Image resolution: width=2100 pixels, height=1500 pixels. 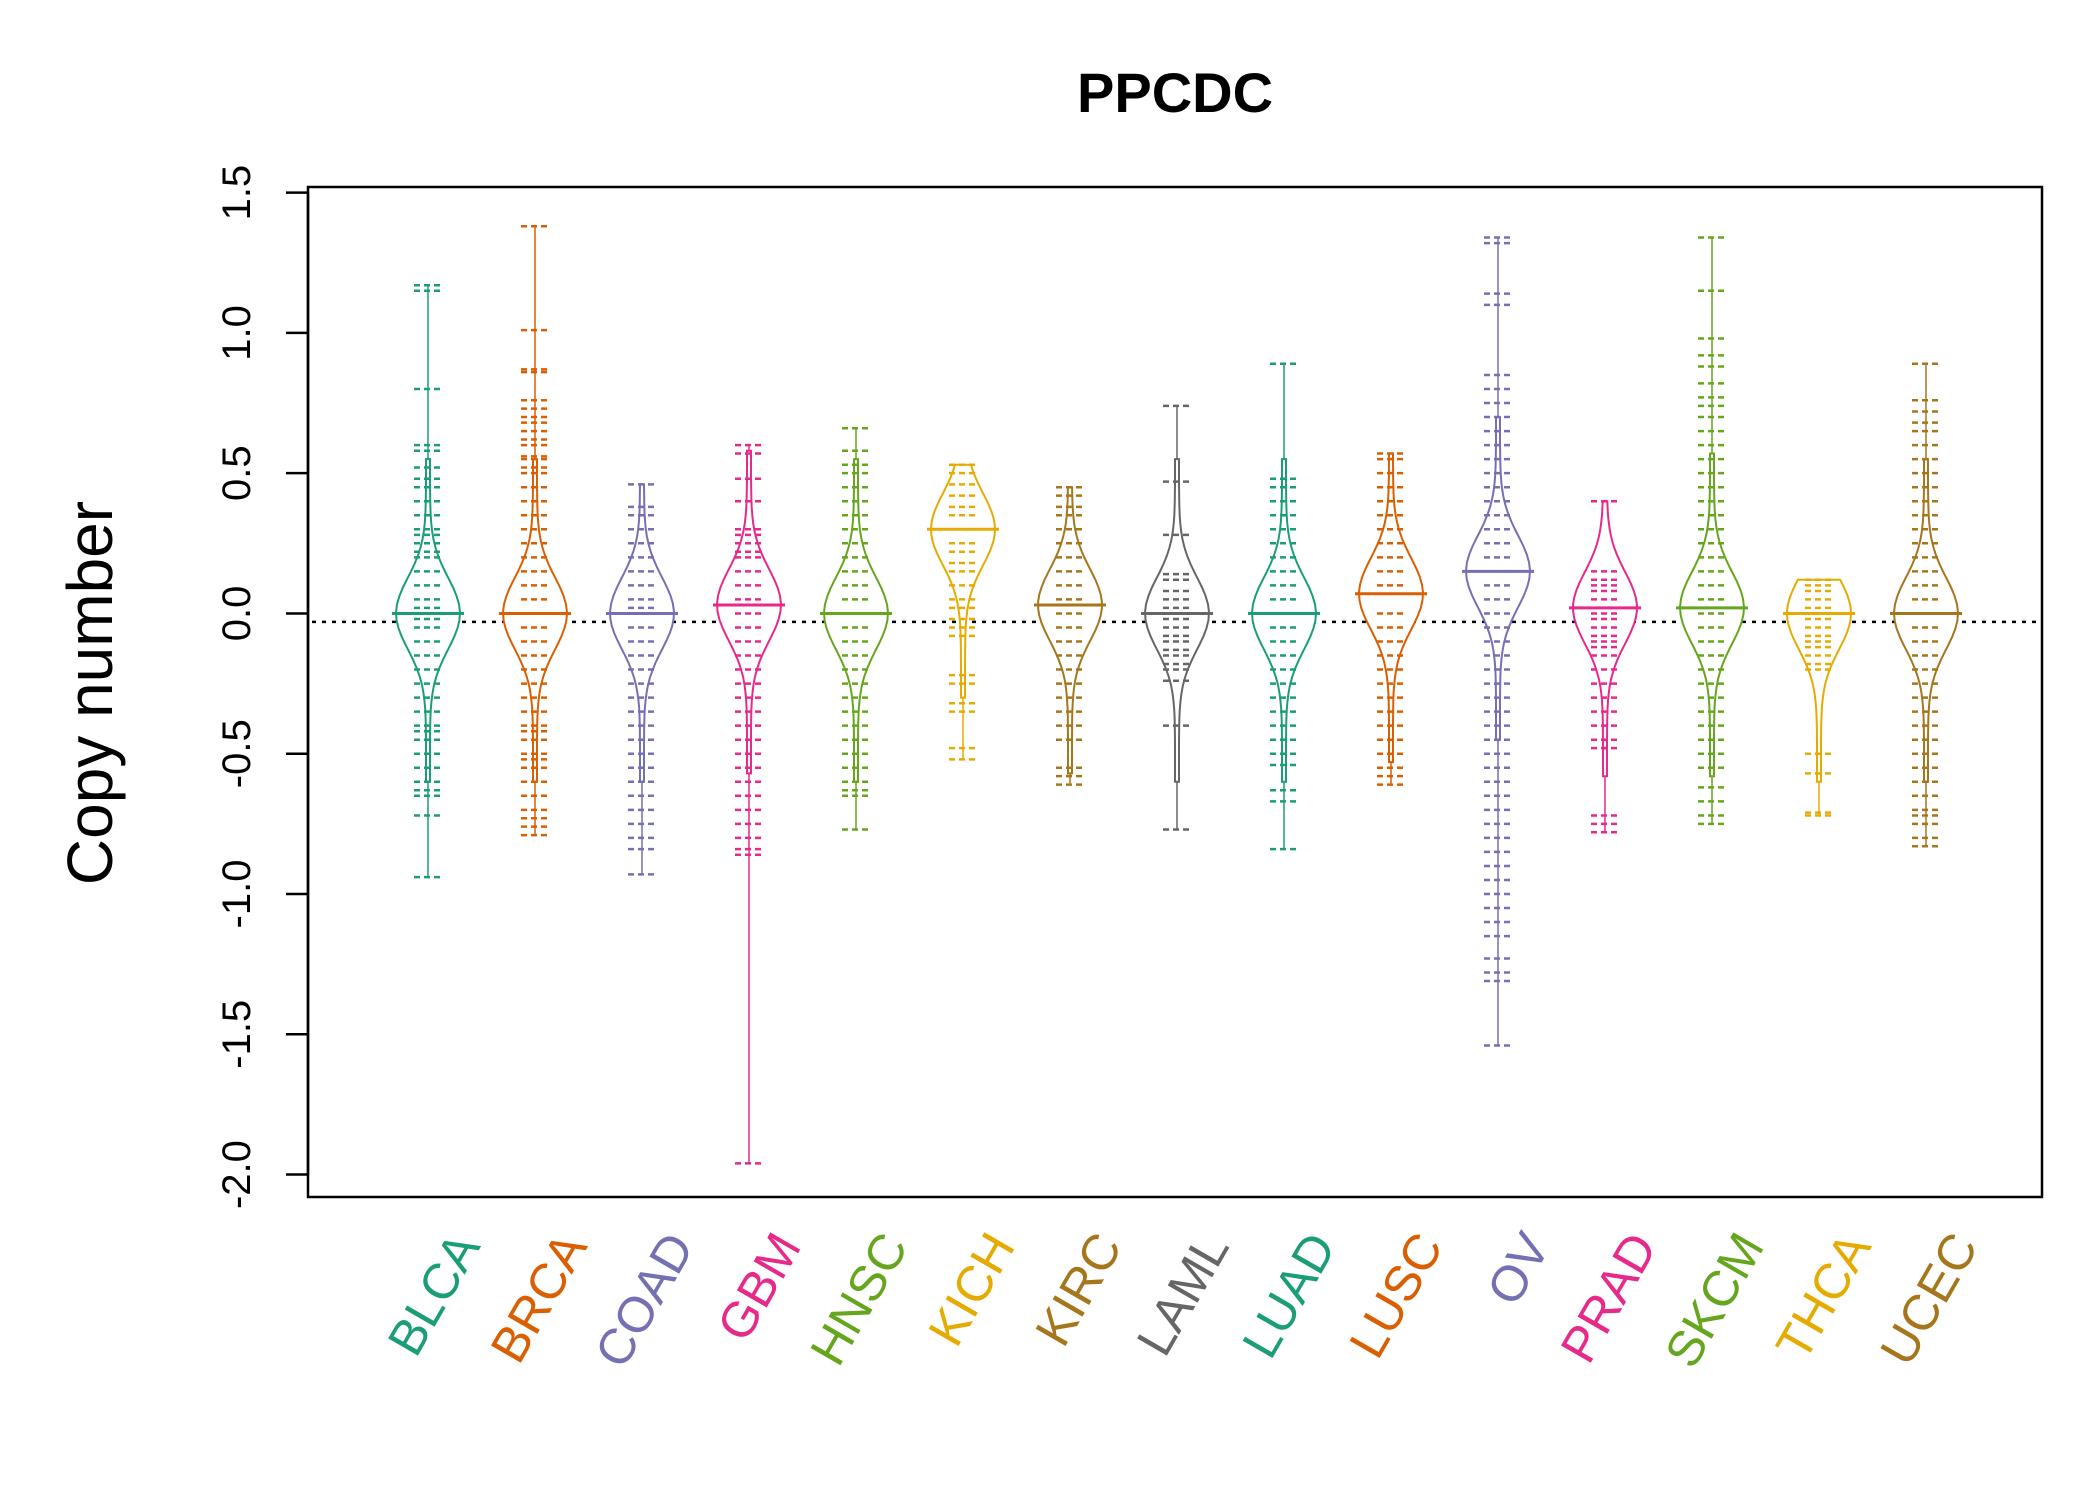 What do you see at coordinates (1714, 1300) in the screenshot?
I see `x-tick-label-skcm: SKCM` at bounding box center [1714, 1300].